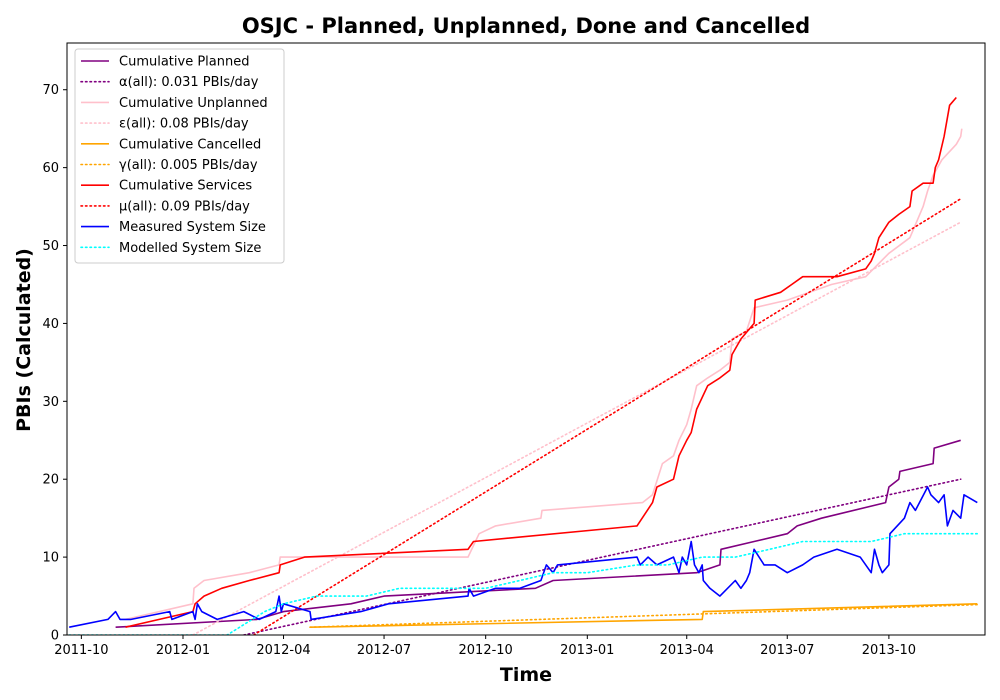 Image resolution: width=1000 pixels, height=700 pixels. What do you see at coordinates (787, 650) in the screenshot?
I see `x-tick-label: 2013-07` at bounding box center [787, 650].